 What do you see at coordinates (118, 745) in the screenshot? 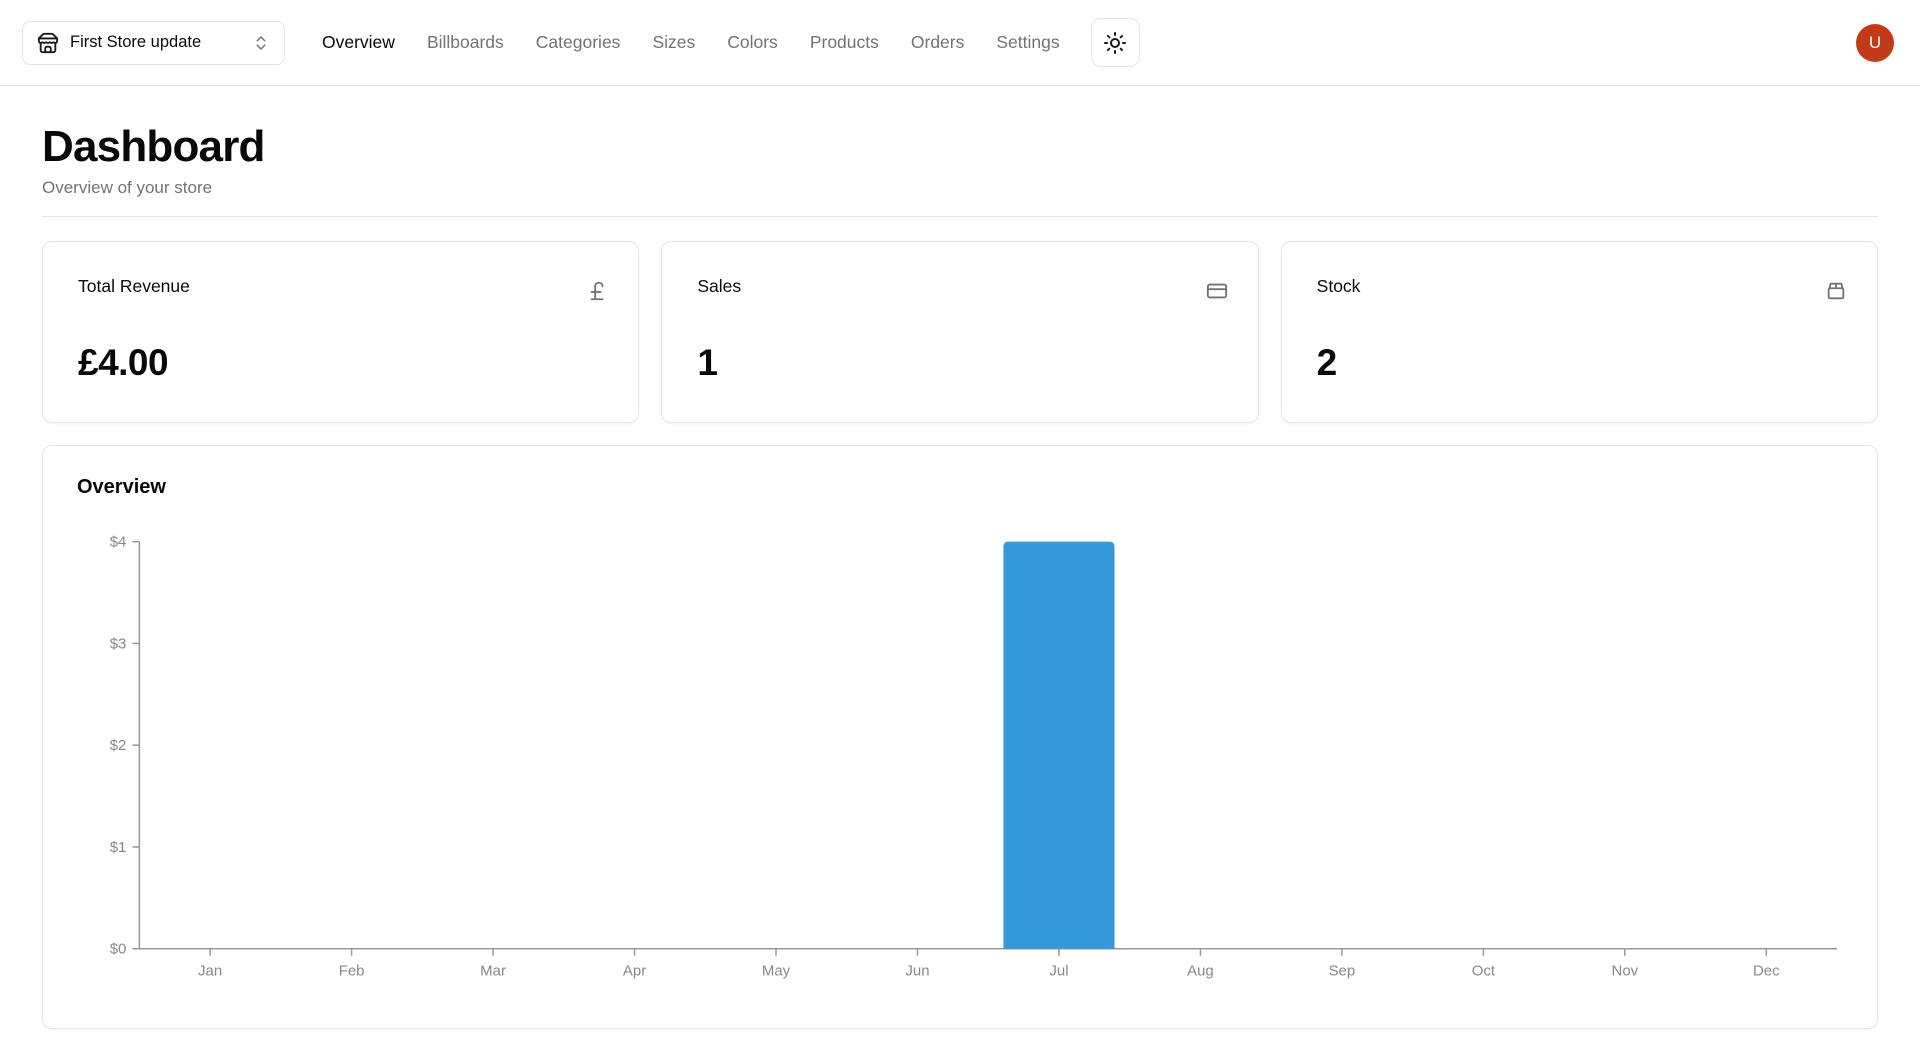
I see `svg-text: $2` at bounding box center [118, 745].